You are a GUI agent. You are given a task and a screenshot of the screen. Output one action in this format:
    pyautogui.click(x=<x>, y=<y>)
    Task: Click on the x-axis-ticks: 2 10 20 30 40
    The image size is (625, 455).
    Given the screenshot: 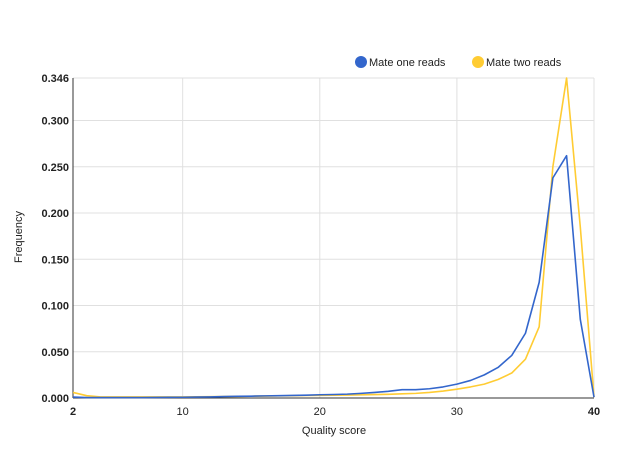 What is the action you would take?
    pyautogui.click(x=335, y=412)
    